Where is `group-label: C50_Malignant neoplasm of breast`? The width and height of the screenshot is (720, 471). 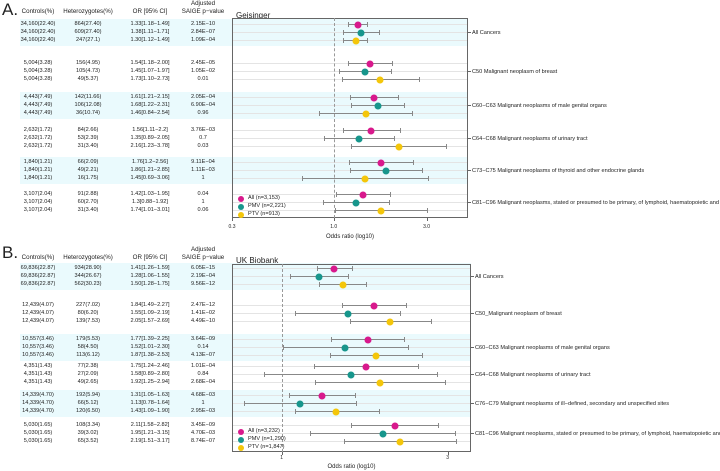 group-label: C50_Malignant neoplasm of breast is located at coordinates (518, 313).